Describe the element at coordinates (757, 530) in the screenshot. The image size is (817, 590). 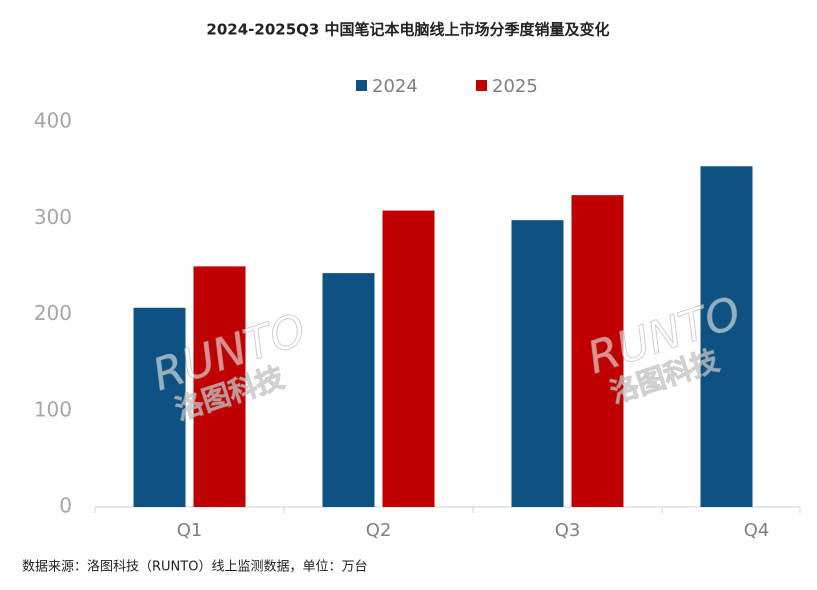
I see `x-tick-label: Q4` at that location.